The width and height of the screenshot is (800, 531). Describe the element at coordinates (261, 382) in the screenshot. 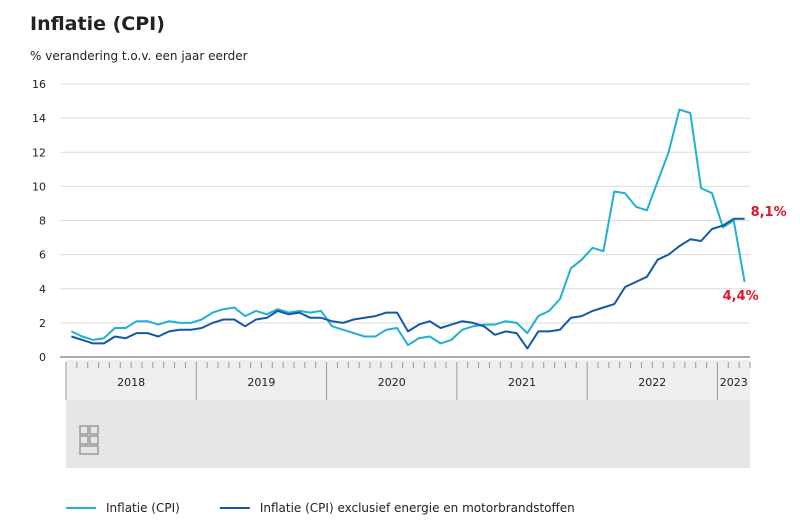

I see `x-group-label: 2019` at that location.